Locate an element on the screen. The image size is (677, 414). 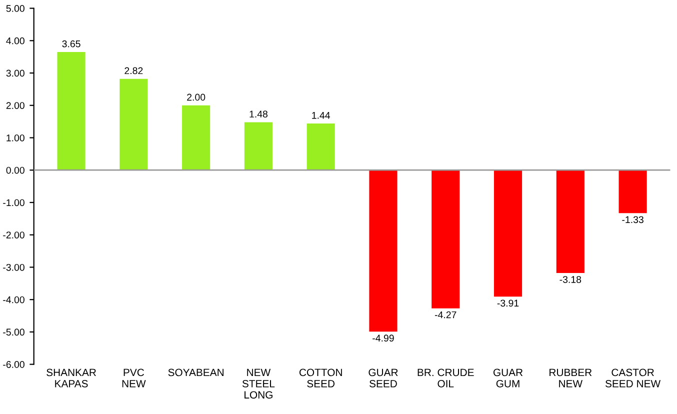
x-tick-label: GUAR SEED is located at coordinates (383, 378).